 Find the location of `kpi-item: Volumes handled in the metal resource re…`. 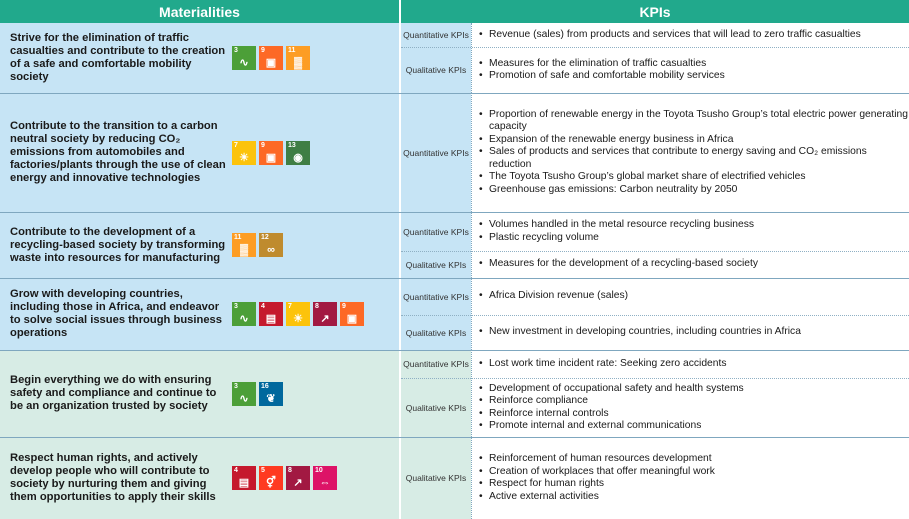

kpi-item: Volumes handled in the metal resource re… is located at coordinates (616, 225).